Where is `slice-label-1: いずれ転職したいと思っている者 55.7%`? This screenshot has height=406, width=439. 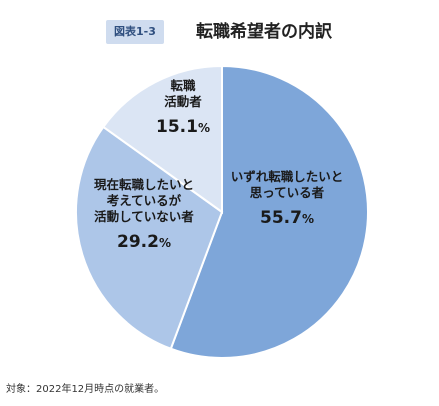 slice-label-1: いずれ転職したいと思っている者 55.7% is located at coordinates (287, 198).